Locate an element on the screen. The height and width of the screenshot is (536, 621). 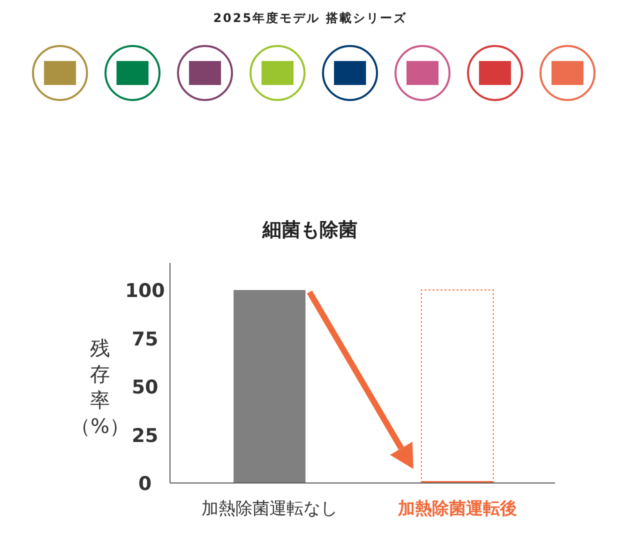
y-tick-label: 25 is located at coordinates (145, 435).